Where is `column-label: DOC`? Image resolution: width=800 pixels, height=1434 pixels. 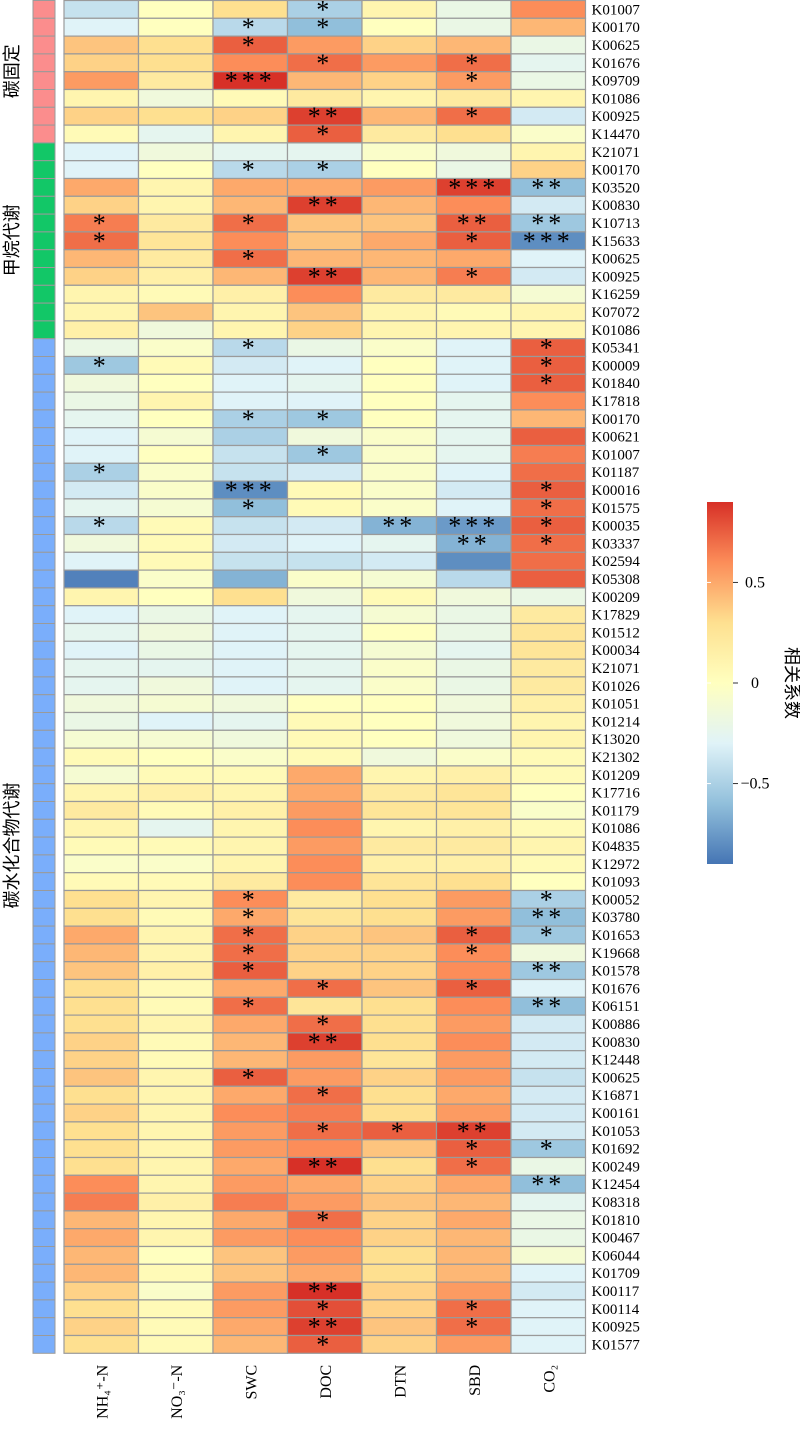
column-label: DOC is located at coordinates (326, 1382).